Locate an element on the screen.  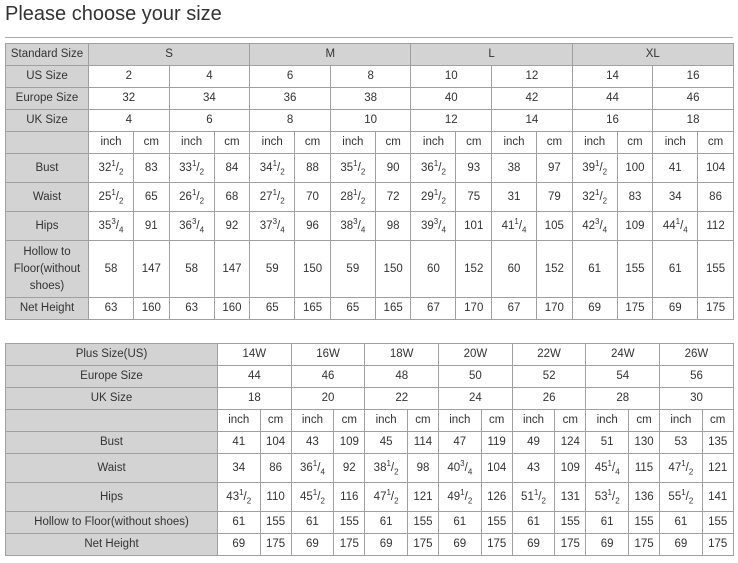
table-cell: 40 is located at coordinates (451, 98).